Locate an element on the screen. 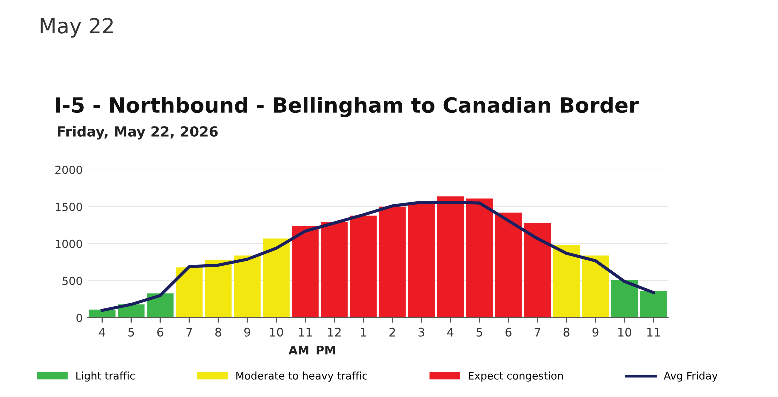 The width and height of the screenshot is (778, 397). y-tick-label: 1500 is located at coordinates (69, 207).